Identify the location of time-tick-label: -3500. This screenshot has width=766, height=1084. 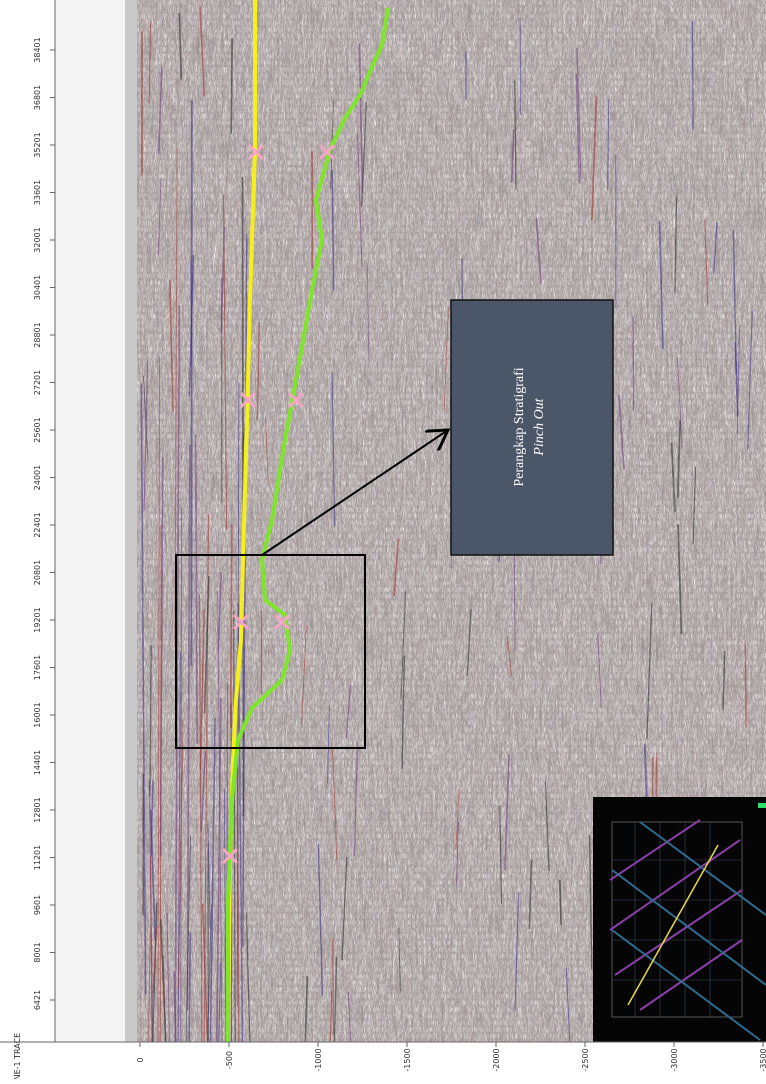
(762, 1059).